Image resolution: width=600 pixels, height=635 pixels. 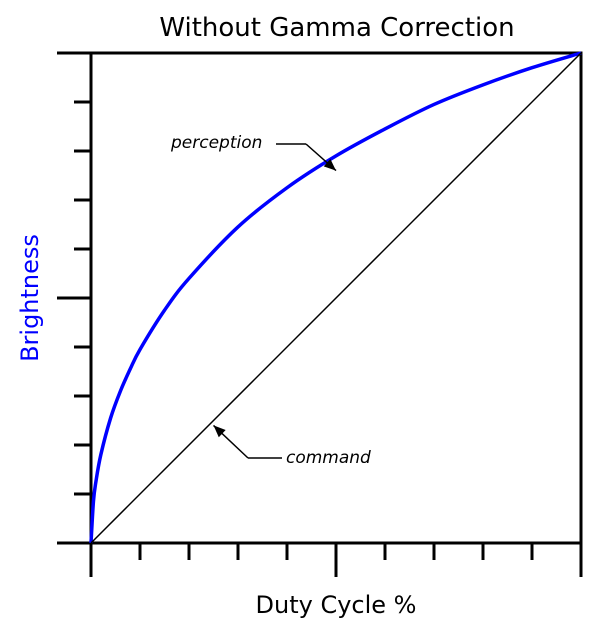 I want to click on annotation-perception: perception, so click(x=216, y=143).